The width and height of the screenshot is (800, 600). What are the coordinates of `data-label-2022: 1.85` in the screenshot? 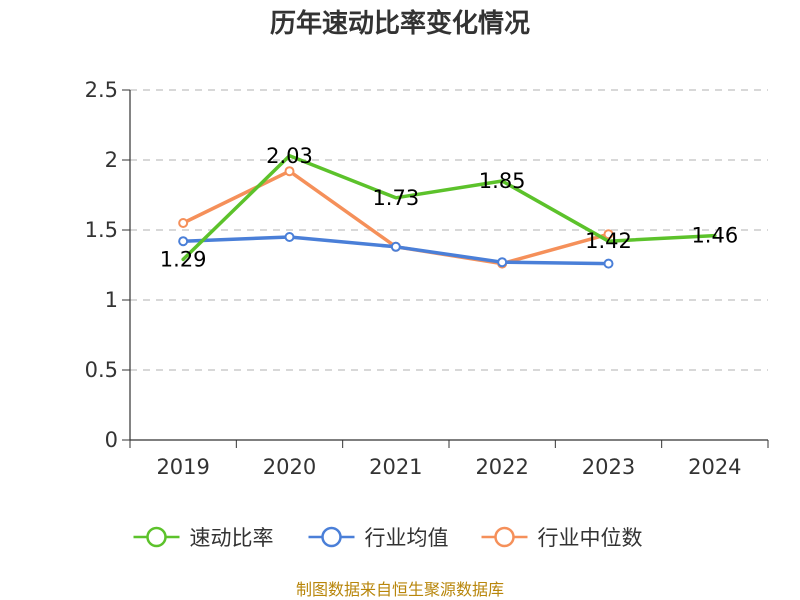 It's located at (502, 181).